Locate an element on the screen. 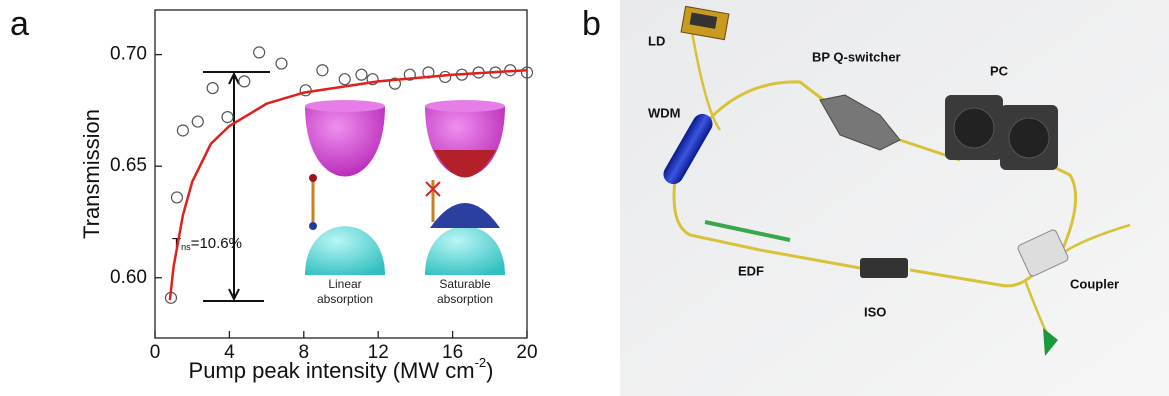  component-label: WDM is located at coordinates (664, 112).